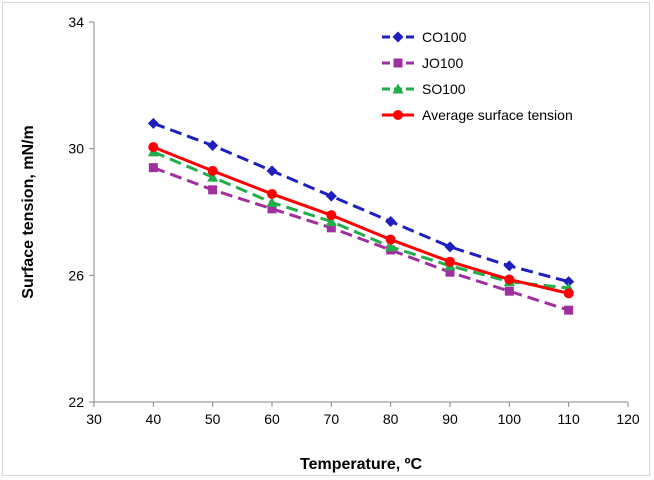 The image size is (654, 480). What do you see at coordinates (477, 76) in the screenshot?
I see `legend: CO100 JO100 SO100 Average surface tension` at bounding box center [477, 76].